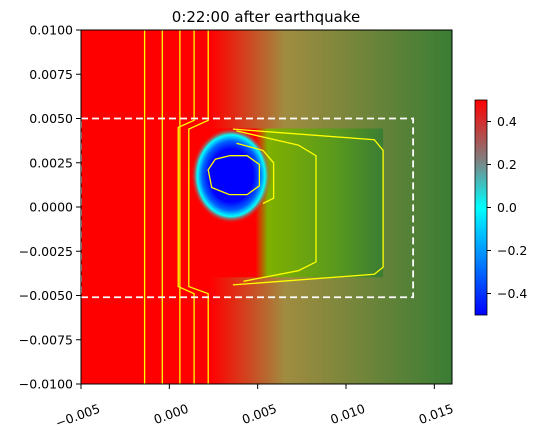 This screenshot has height=435, width=539. I want to click on y-tick-label: −0.0100, so click(46, 384).